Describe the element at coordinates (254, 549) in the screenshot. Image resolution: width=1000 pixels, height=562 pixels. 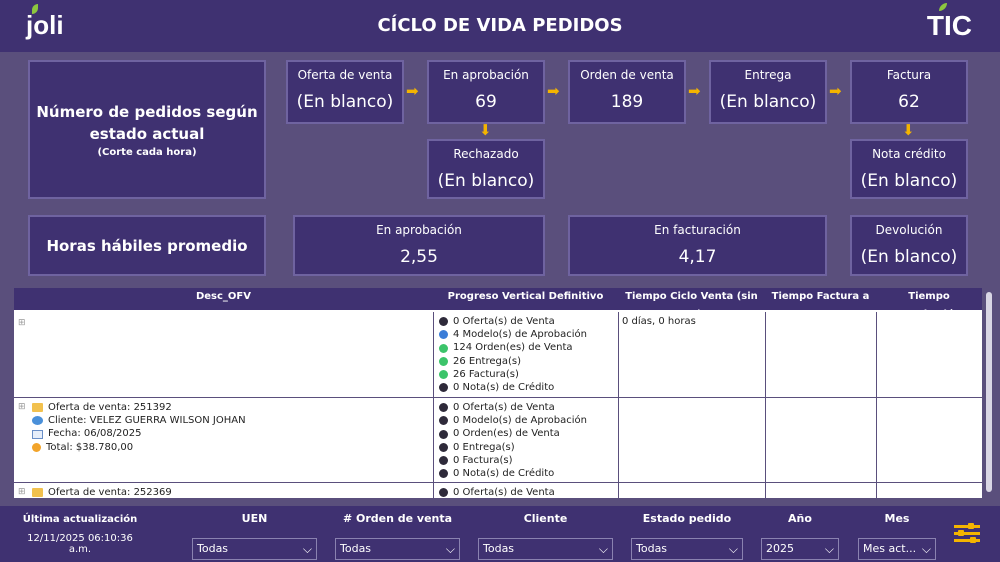
I see `filter-uen-select: Todas ⌵` at that location.